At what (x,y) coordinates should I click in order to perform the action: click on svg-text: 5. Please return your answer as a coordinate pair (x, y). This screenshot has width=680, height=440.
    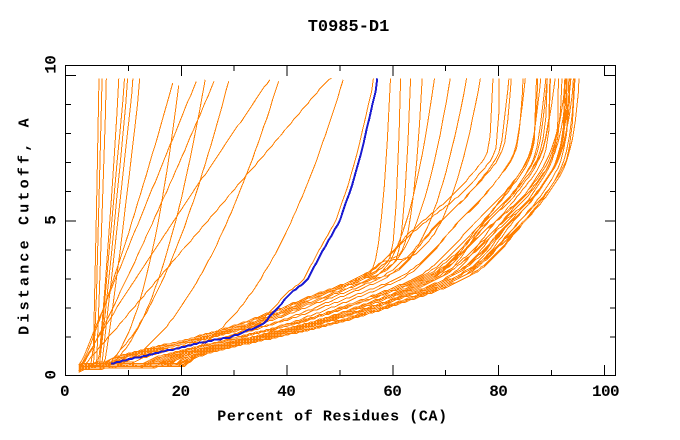
    Looking at the image, I should click on (52, 220).